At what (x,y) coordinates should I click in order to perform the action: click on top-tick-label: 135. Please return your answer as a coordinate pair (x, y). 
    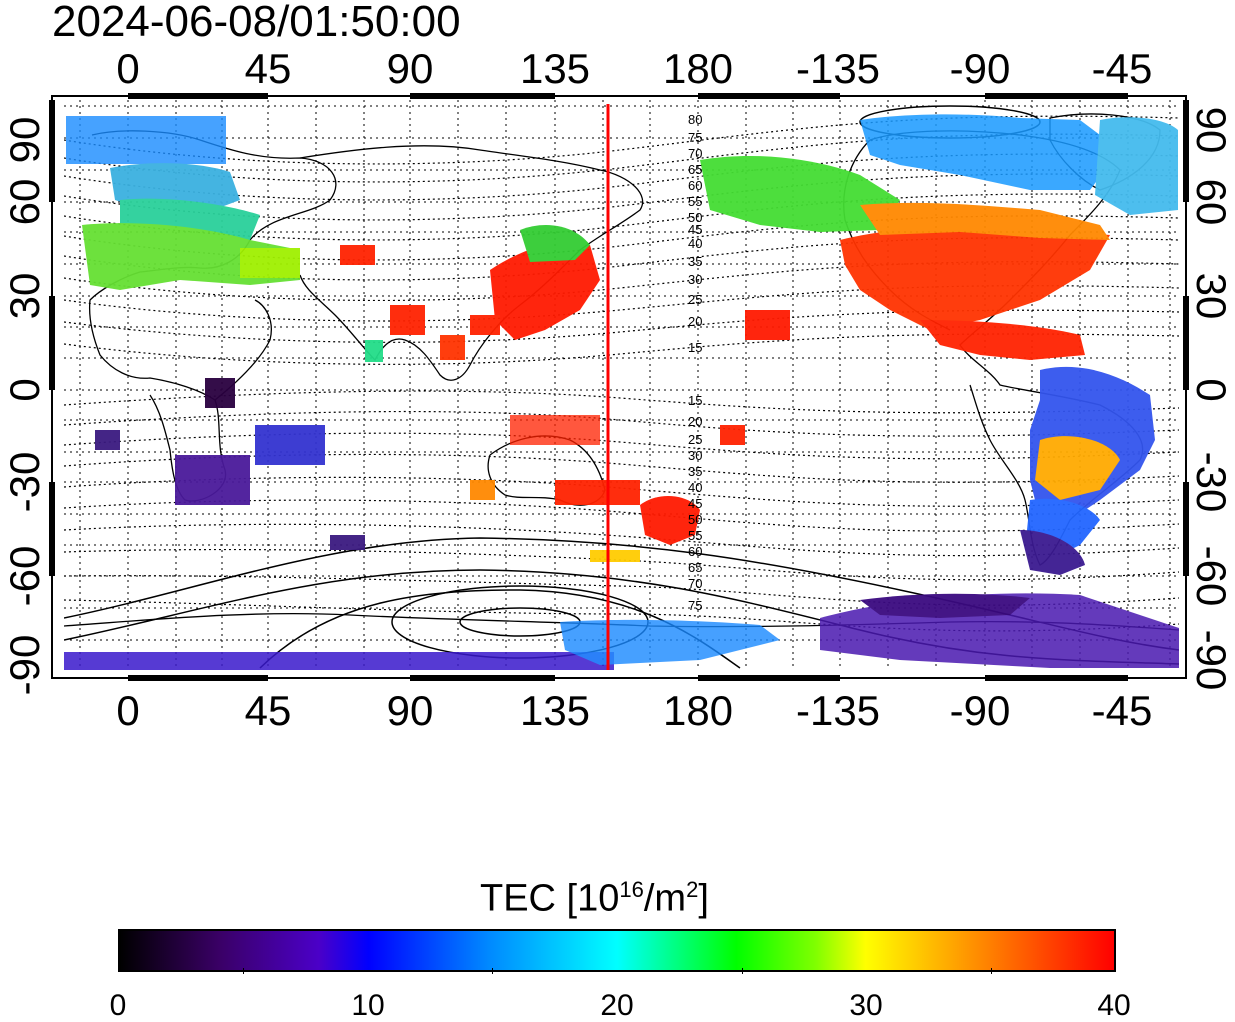
    Looking at the image, I should click on (555, 68).